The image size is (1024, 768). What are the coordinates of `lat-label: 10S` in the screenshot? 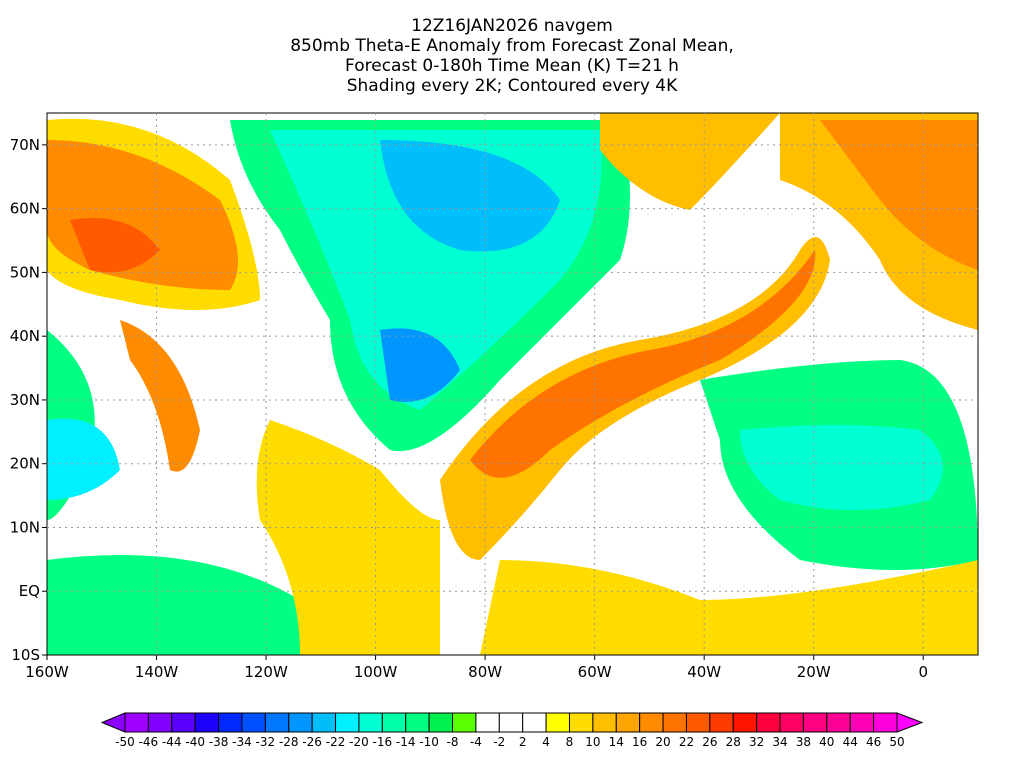 It's located at (25, 655).